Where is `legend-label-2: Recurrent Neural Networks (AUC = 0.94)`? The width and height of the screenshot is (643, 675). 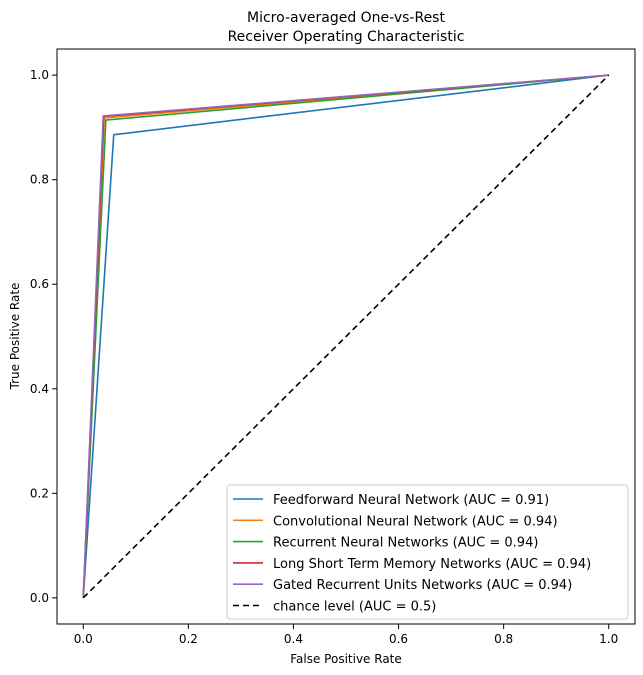 legend-label-2: Recurrent Neural Networks (AUC = 0.94) is located at coordinates (405, 543).